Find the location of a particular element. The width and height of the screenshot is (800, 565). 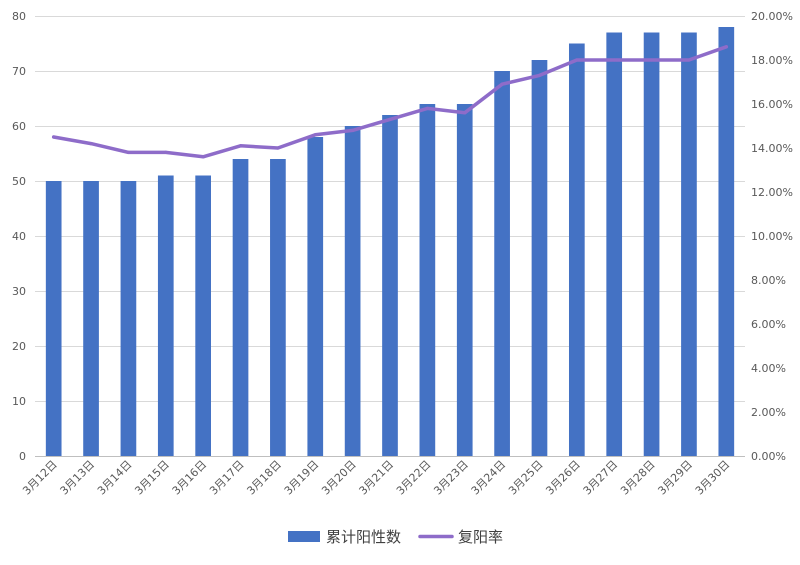

x-axis-tick-label: 3月12日 is located at coordinates (40, 478).